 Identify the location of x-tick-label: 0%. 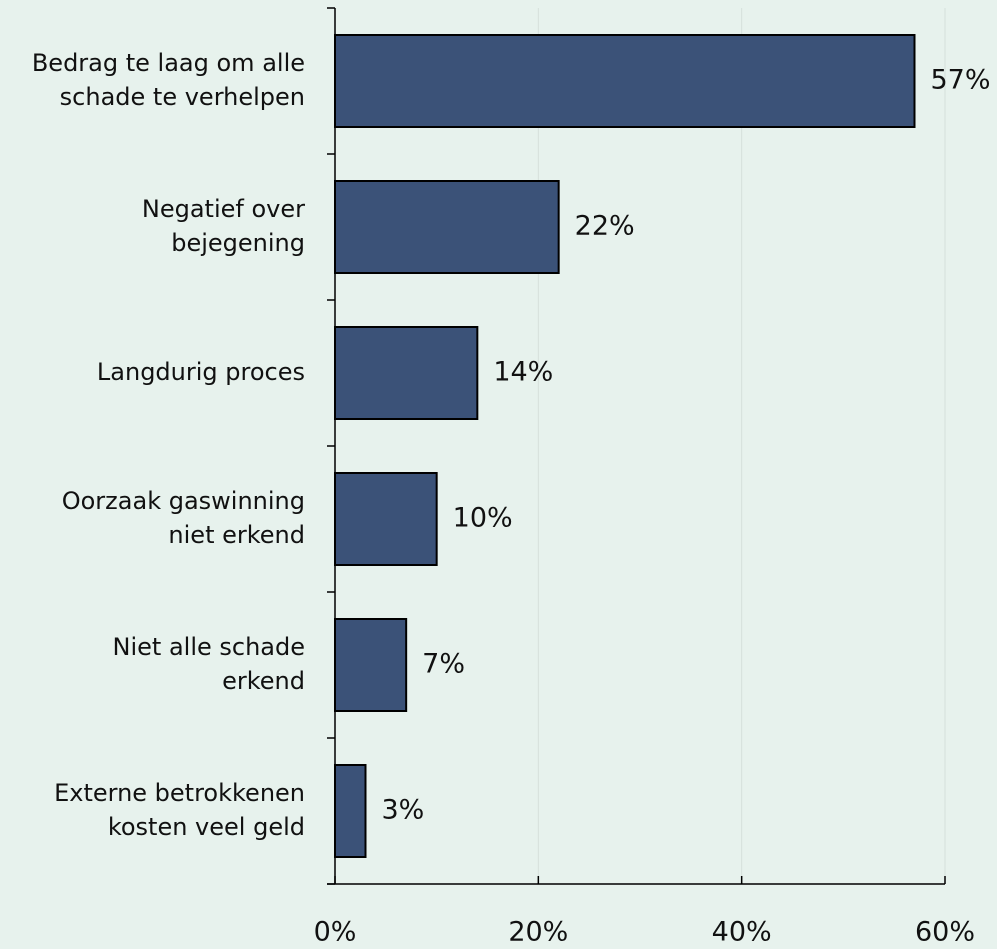
(335, 932).